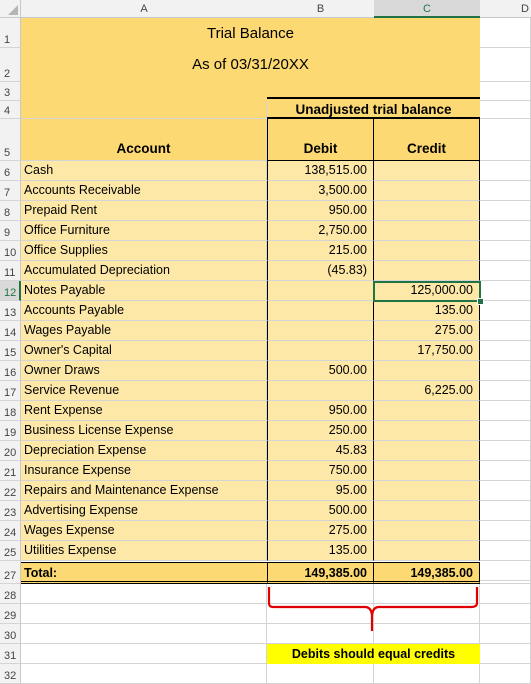 The image size is (531, 684). Describe the element at coordinates (10, 191) in the screenshot. I see `row-header-7: 7` at that location.